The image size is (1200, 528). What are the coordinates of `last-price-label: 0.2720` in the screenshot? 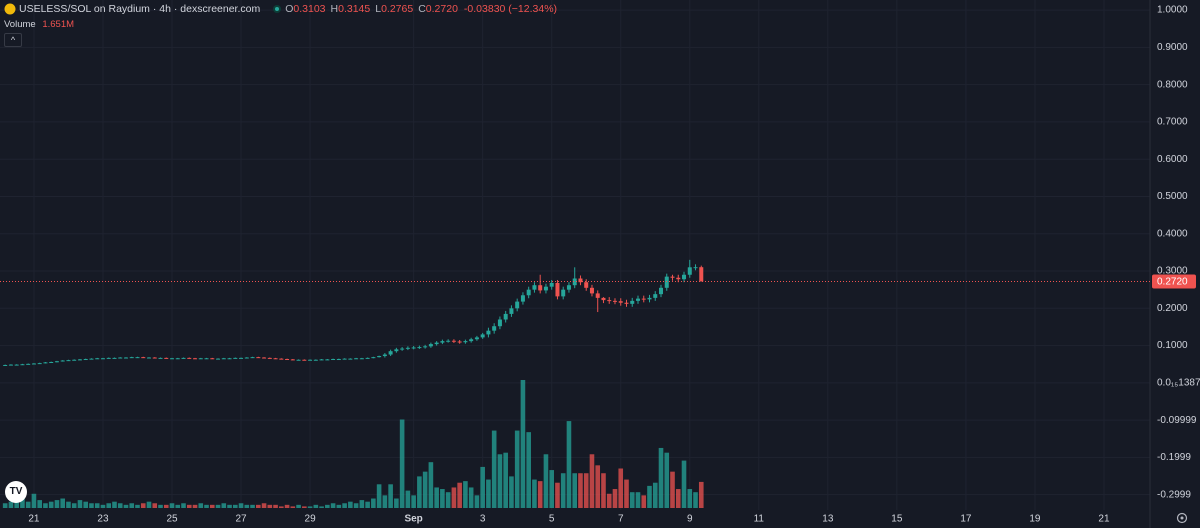 It's located at (1172, 282).